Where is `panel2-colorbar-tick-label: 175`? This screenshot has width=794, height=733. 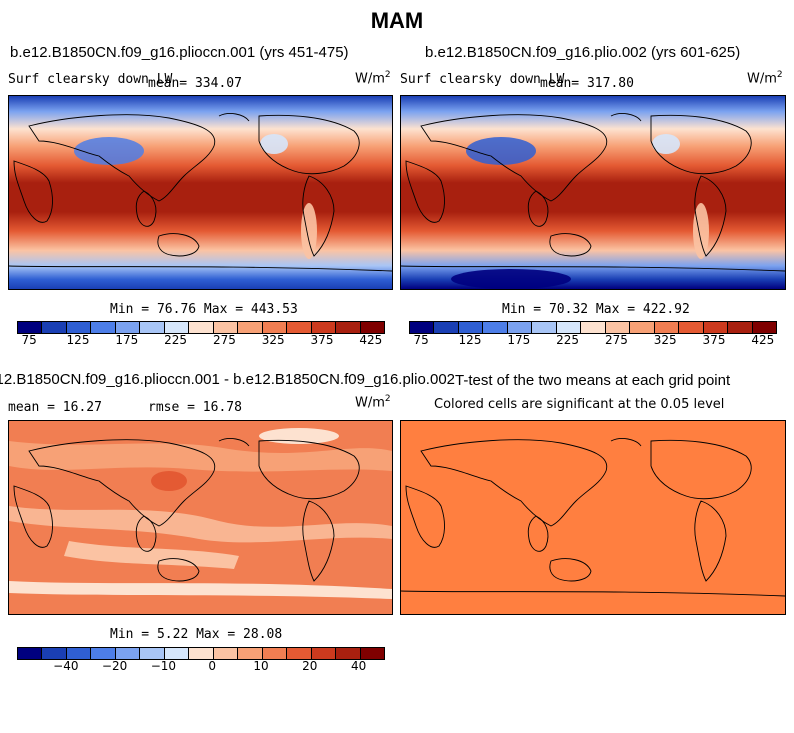 panel2-colorbar-tick-label: 175 is located at coordinates (519, 340).